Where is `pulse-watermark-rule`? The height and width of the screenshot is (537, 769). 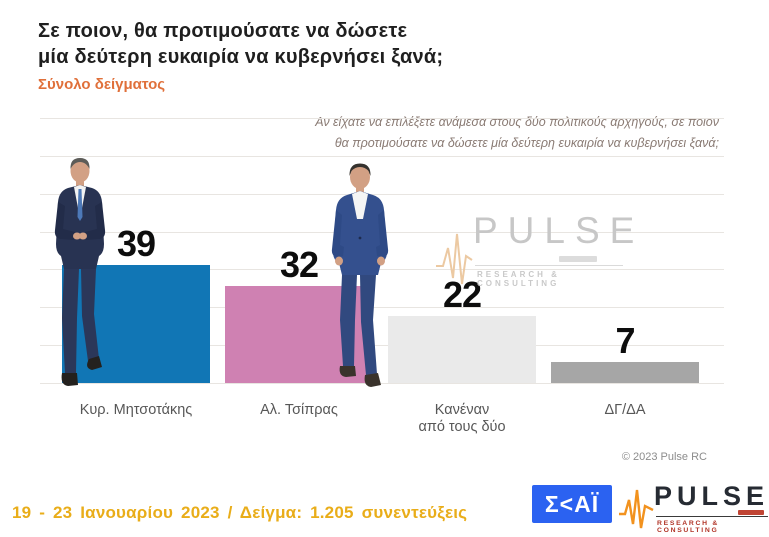 pulse-watermark-rule is located at coordinates (549, 265).